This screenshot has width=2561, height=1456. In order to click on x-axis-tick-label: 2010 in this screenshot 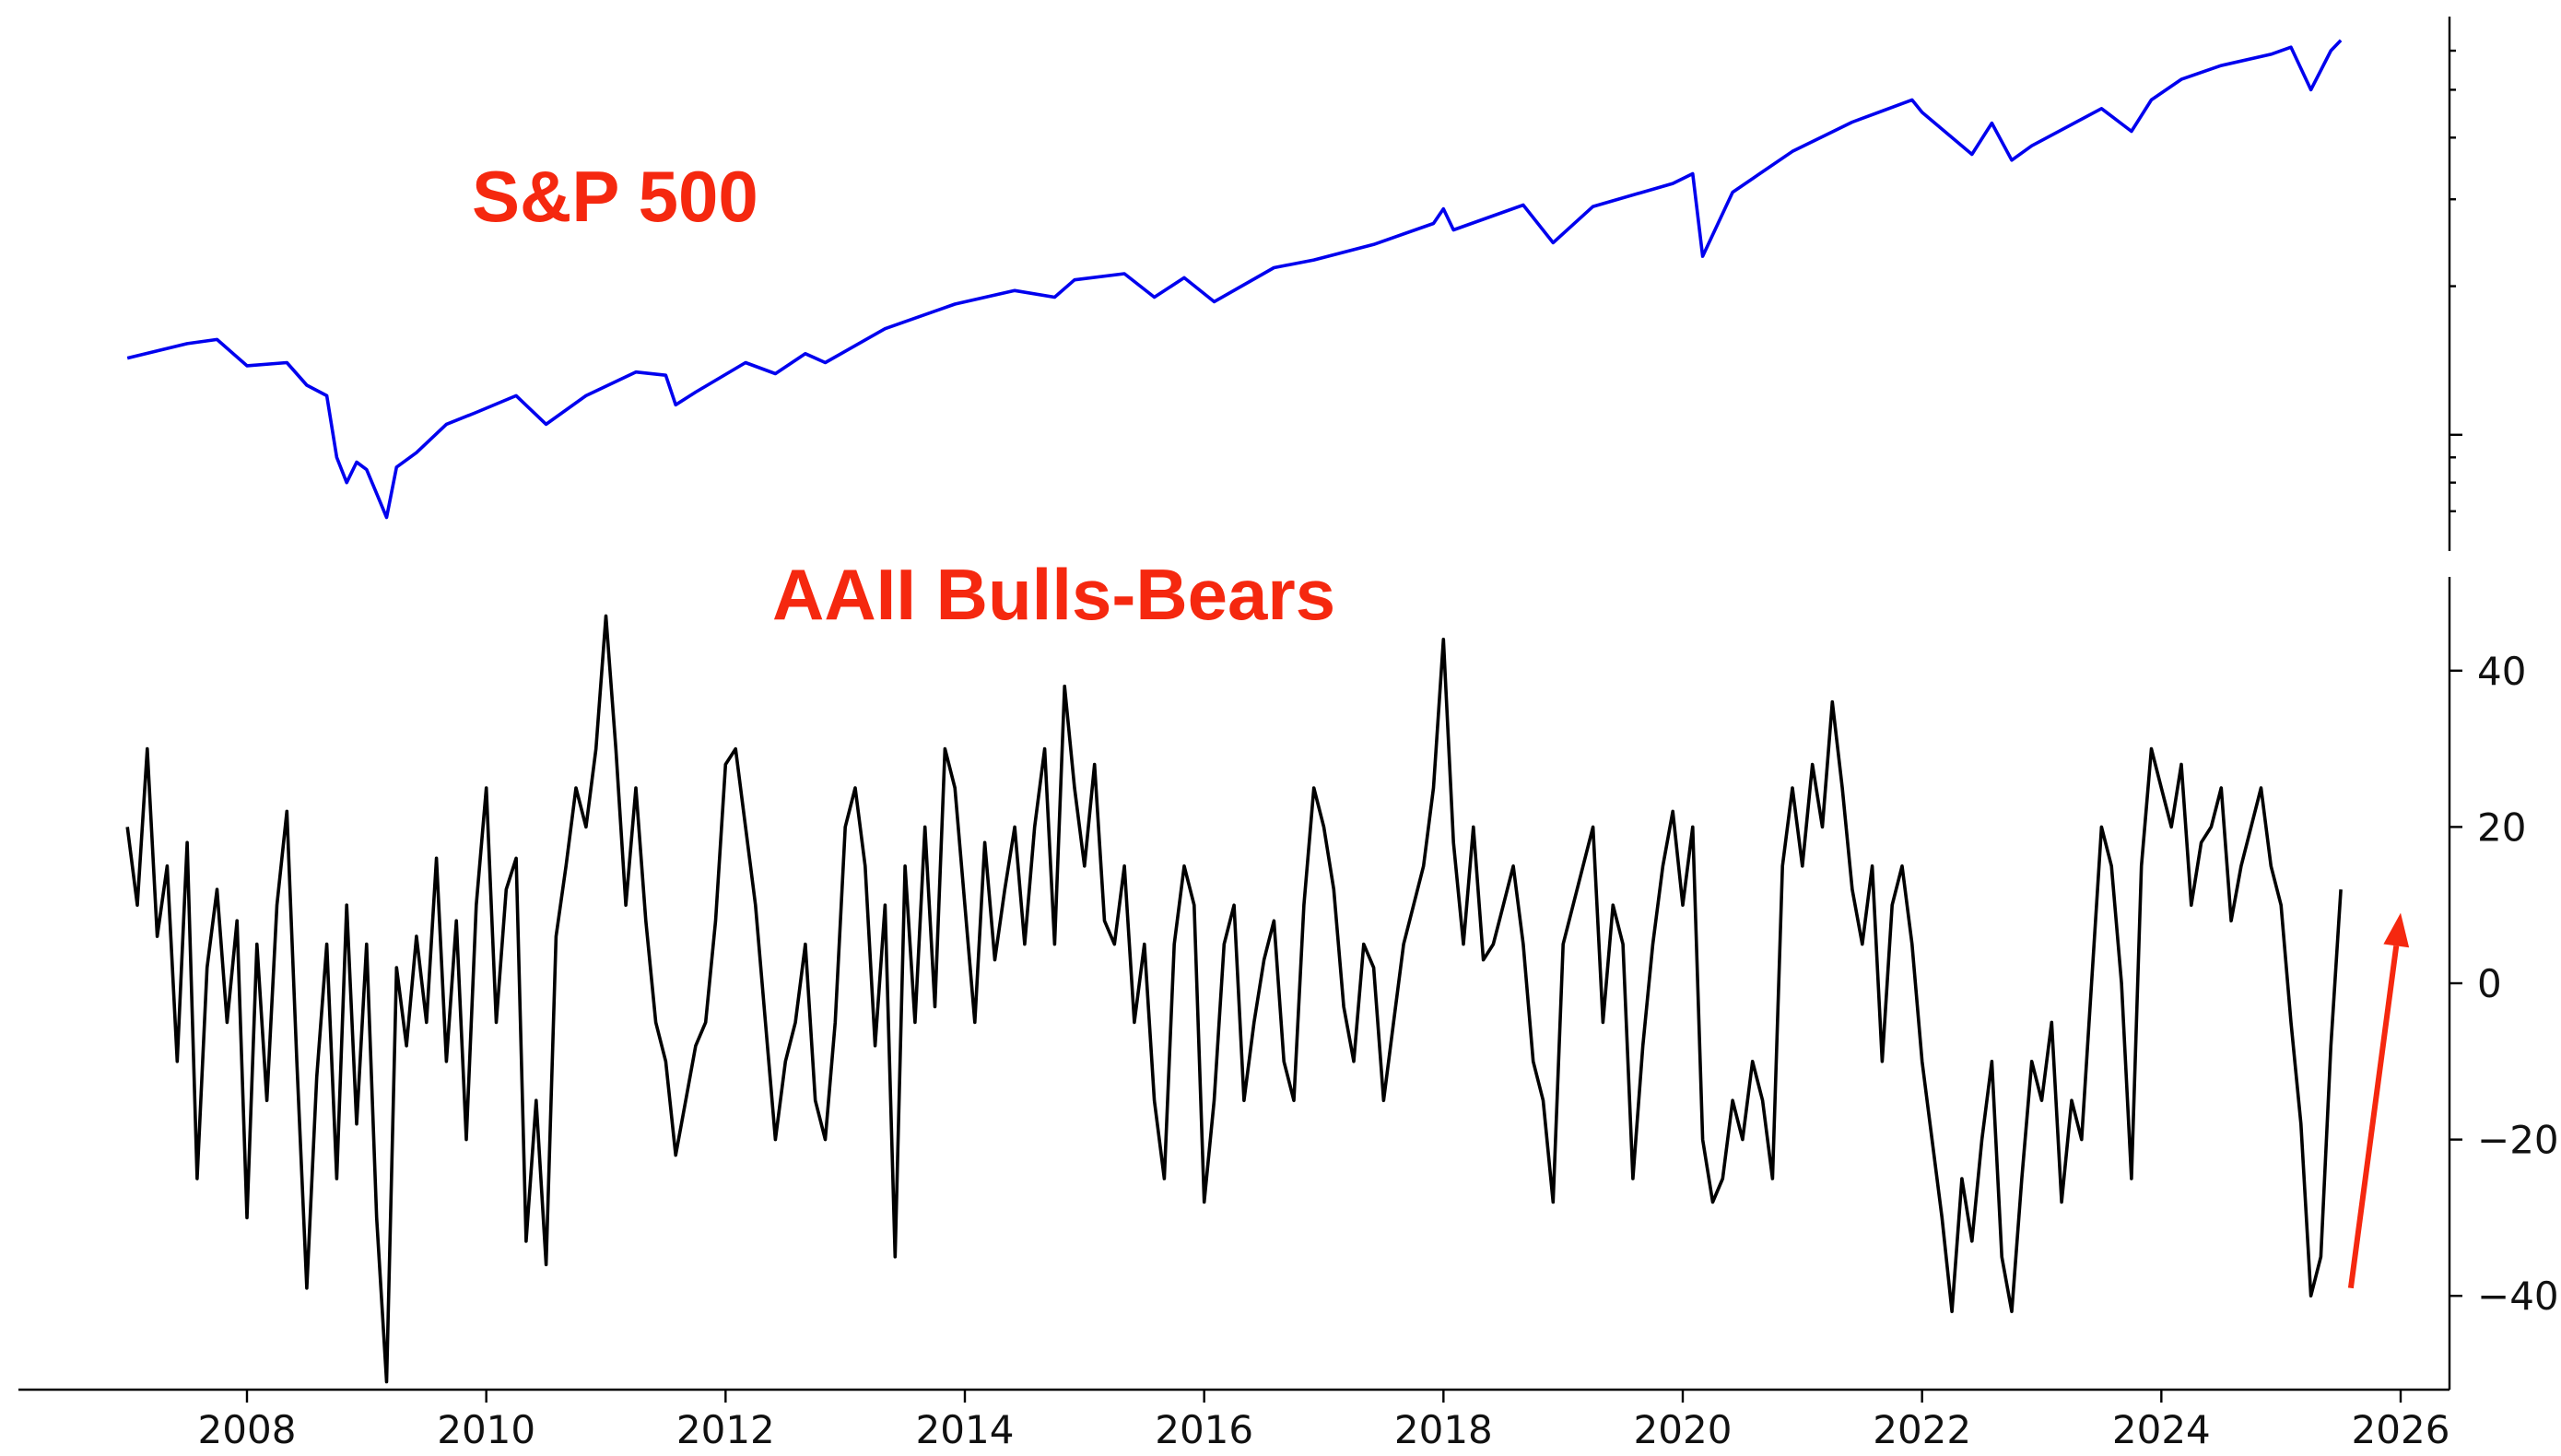, I will do `click(486, 1429)`.